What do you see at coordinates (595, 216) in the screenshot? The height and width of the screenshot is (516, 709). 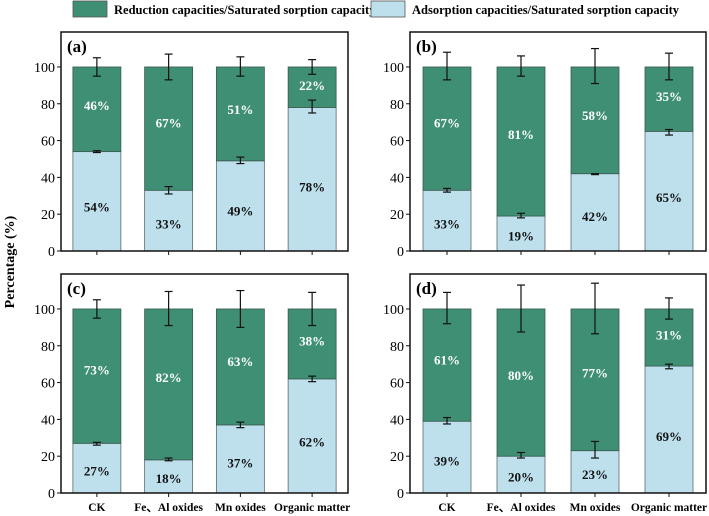 I see `value-label-adsorption: 42%` at bounding box center [595, 216].